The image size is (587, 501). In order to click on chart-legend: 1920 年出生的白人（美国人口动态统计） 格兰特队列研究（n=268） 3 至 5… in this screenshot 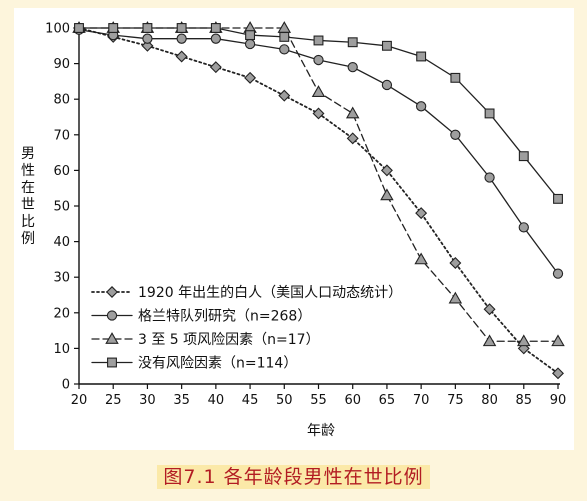, I will do `click(246, 328)`.